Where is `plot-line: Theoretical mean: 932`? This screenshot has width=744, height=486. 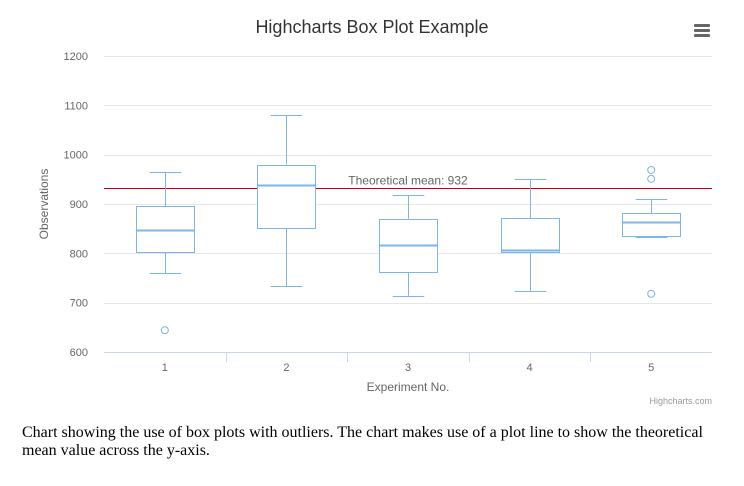 plot-line: Theoretical mean: 932 is located at coordinates (408, 181).